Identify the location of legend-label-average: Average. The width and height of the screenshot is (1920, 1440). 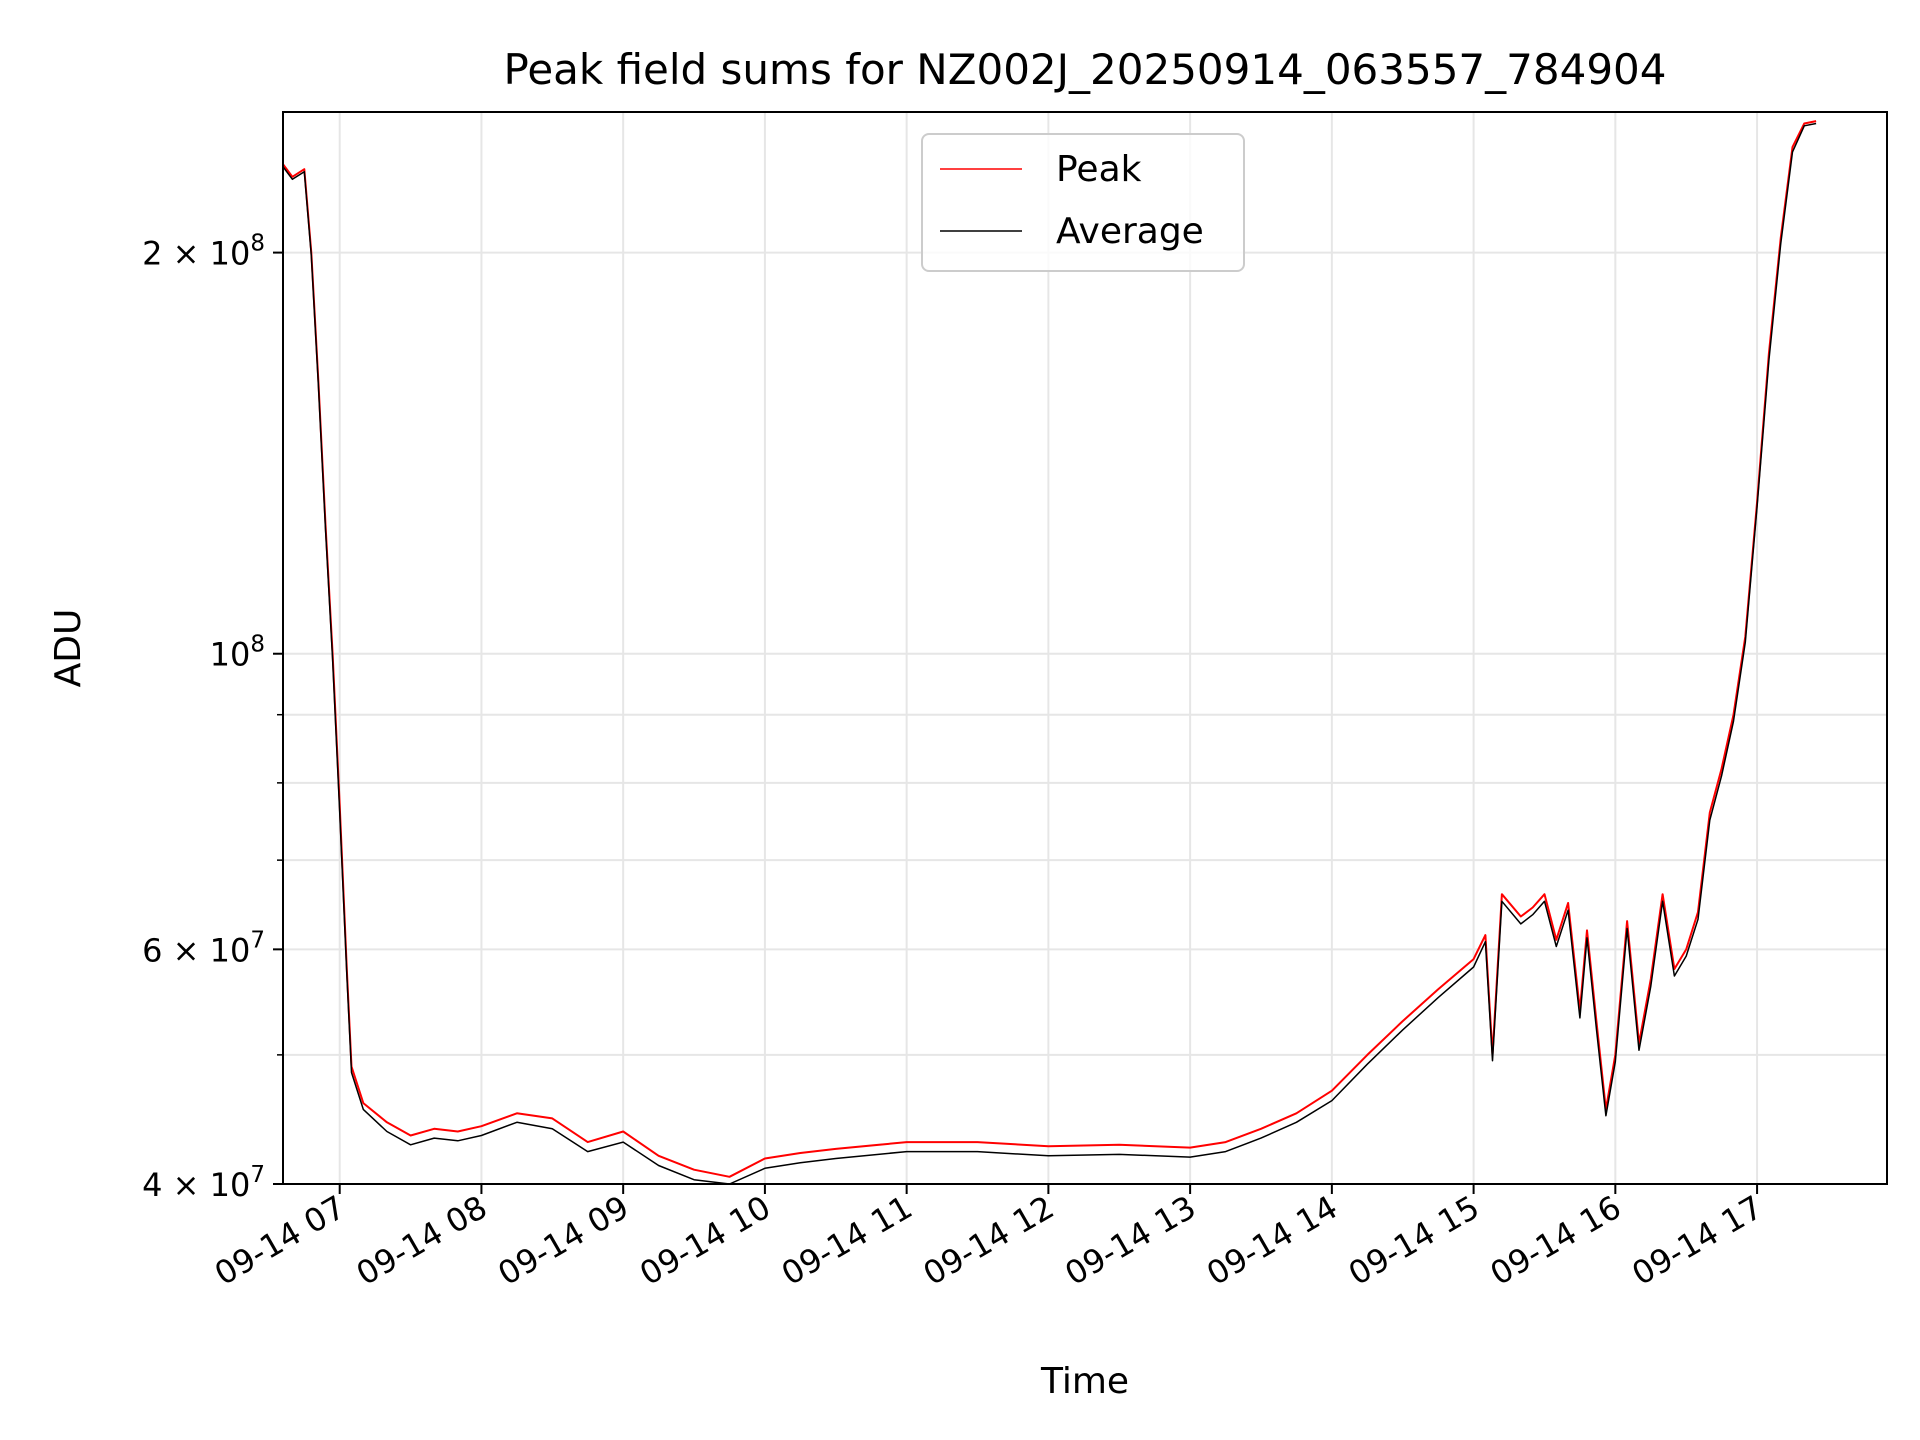
(1130, 231).